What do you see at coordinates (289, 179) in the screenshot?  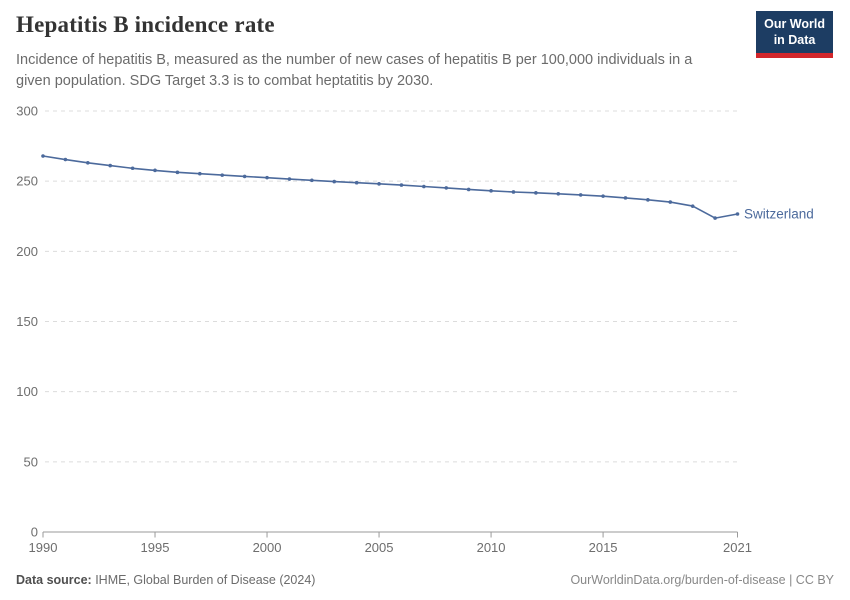 I see `data-point-2001` at bounding box center [289, 179].